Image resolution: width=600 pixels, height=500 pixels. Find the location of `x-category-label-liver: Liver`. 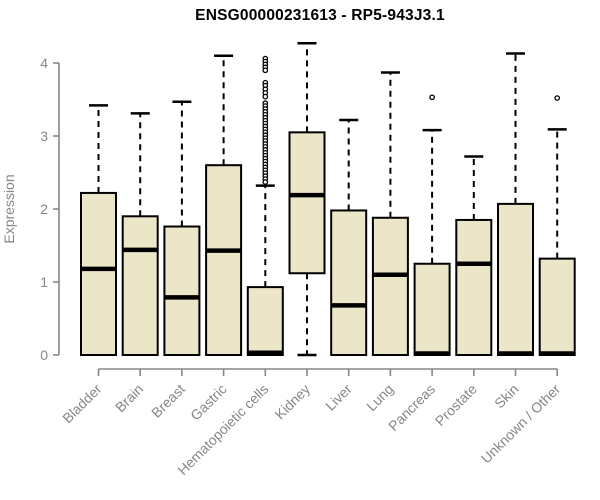

x-category-label-liver: Liver is located at coordinates (338, 397).